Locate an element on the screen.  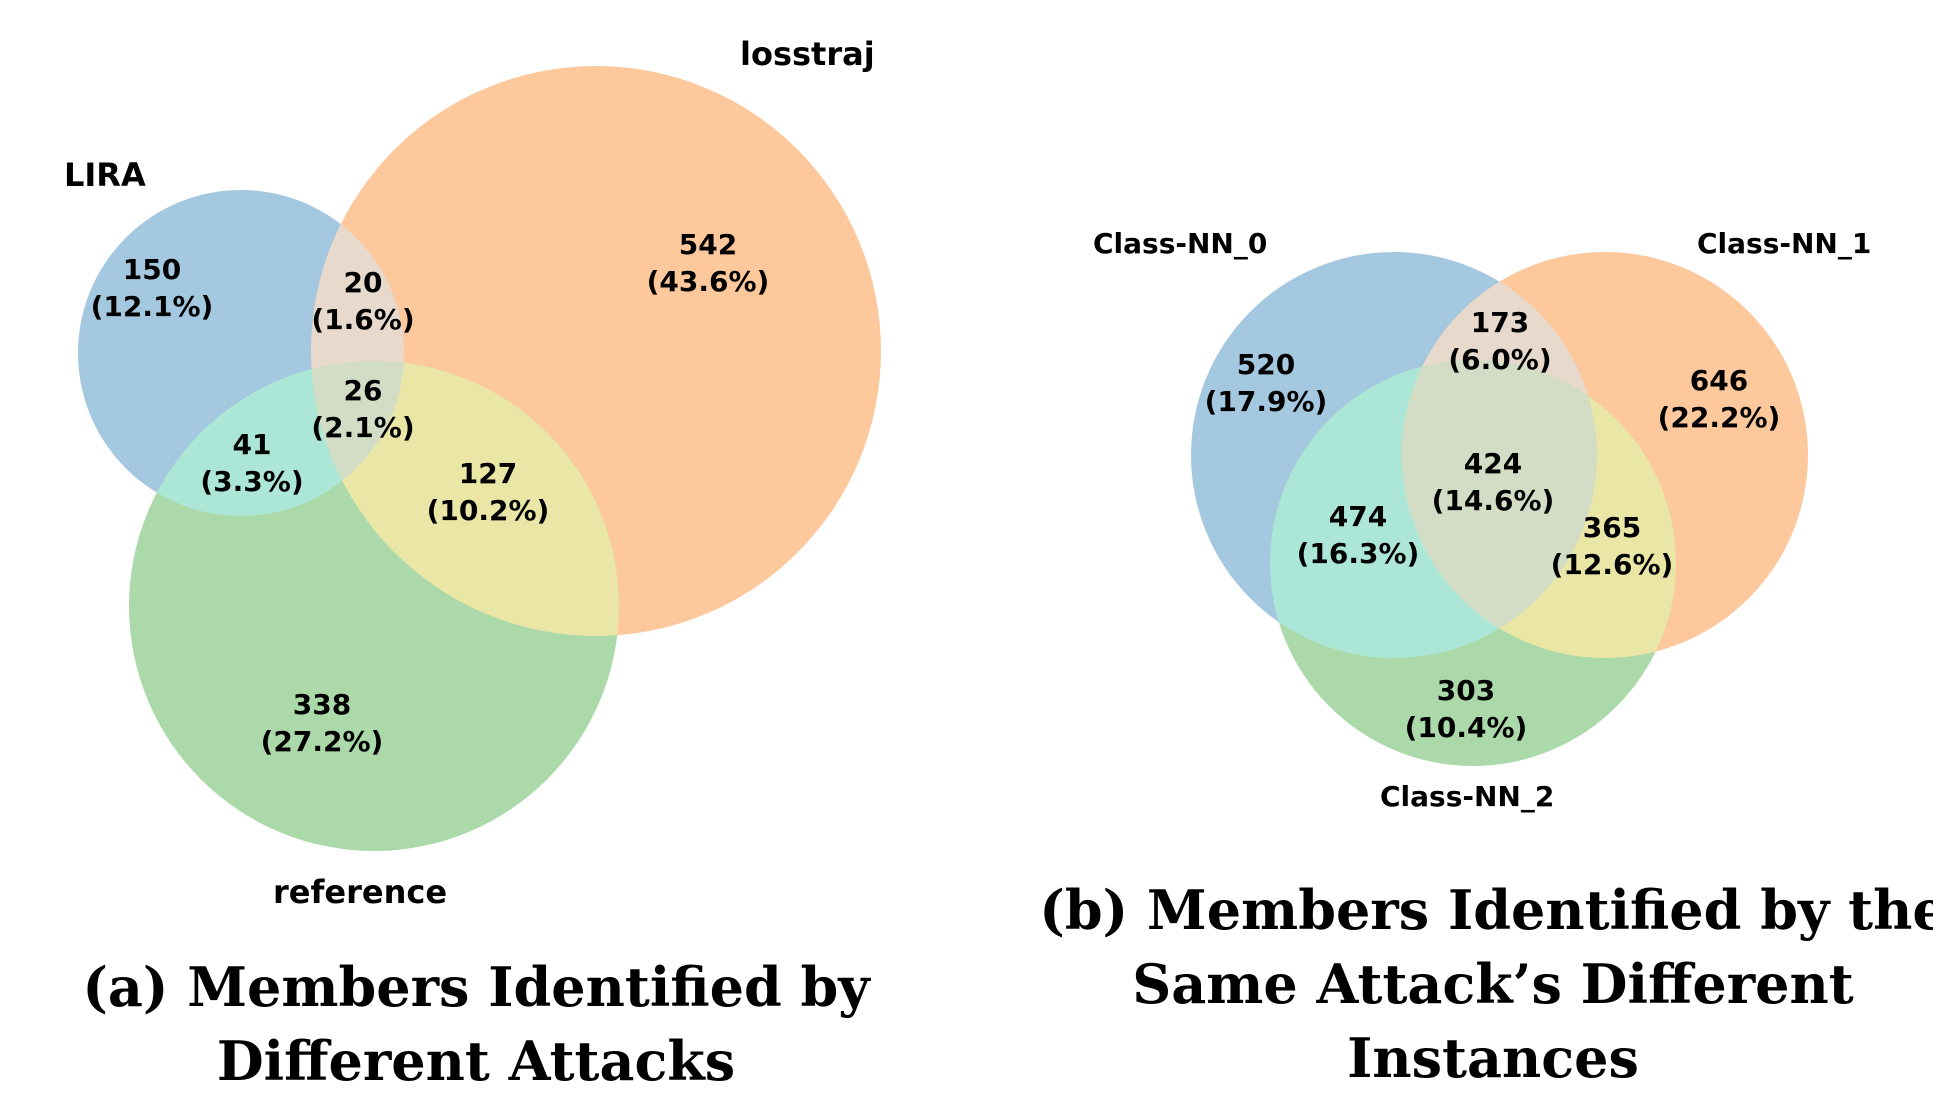
region-pct-abc-a: (2.1%) is located at coordinates (362, 427).